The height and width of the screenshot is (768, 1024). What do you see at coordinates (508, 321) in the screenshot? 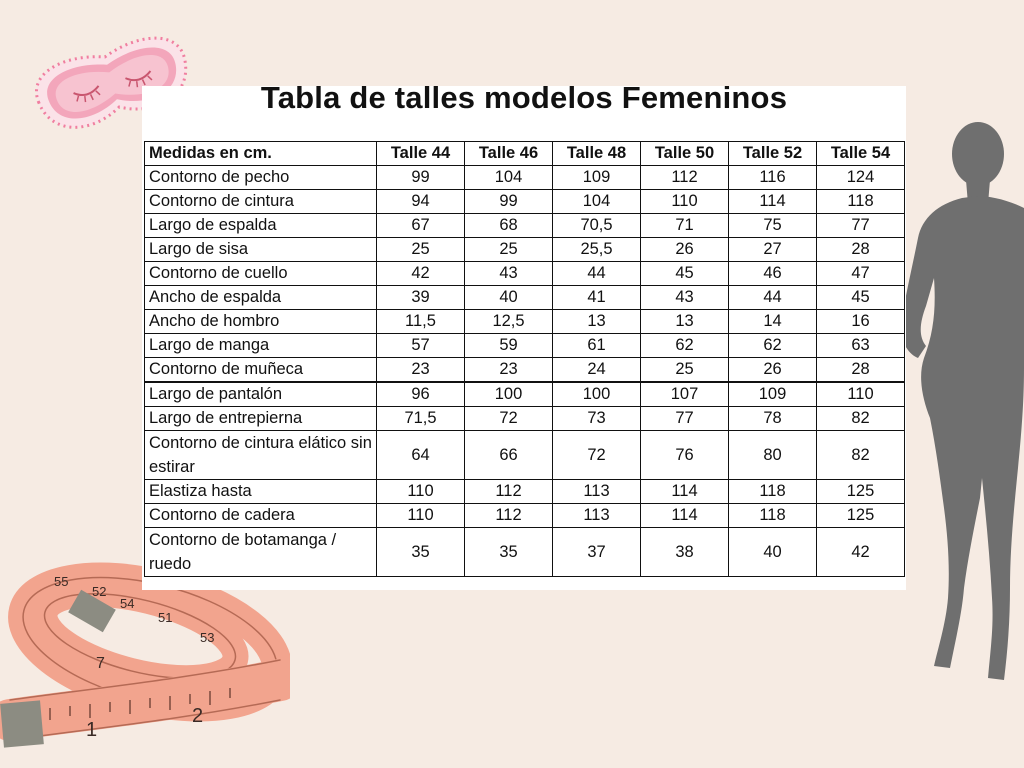
I see `table-cell: 12,5` at bounding box center [508, 321].